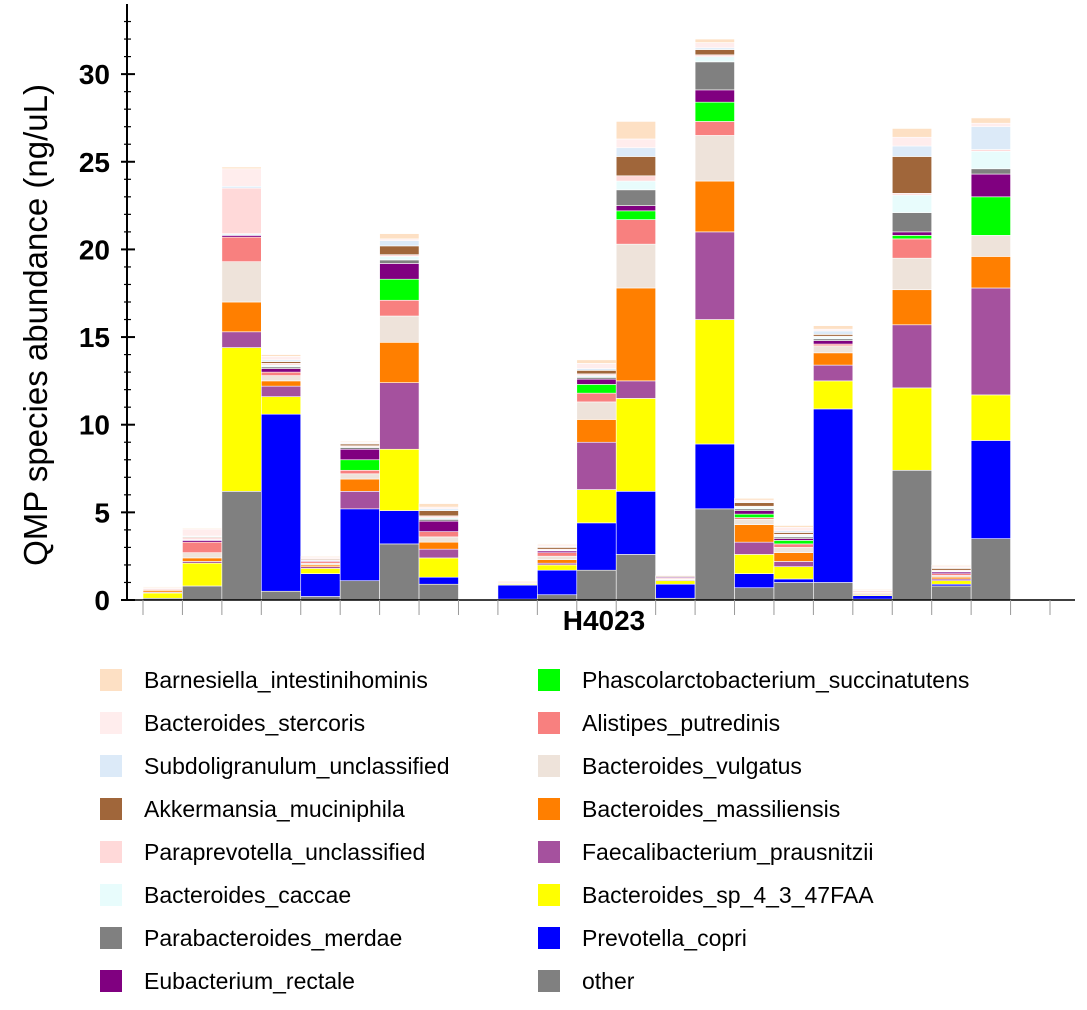 The image size is (1087, 1010). Describe the element at coordinates (776, 679) in the screenshot. I see `legend-label: Phascolarctobacterium_succinatutens` at that location.